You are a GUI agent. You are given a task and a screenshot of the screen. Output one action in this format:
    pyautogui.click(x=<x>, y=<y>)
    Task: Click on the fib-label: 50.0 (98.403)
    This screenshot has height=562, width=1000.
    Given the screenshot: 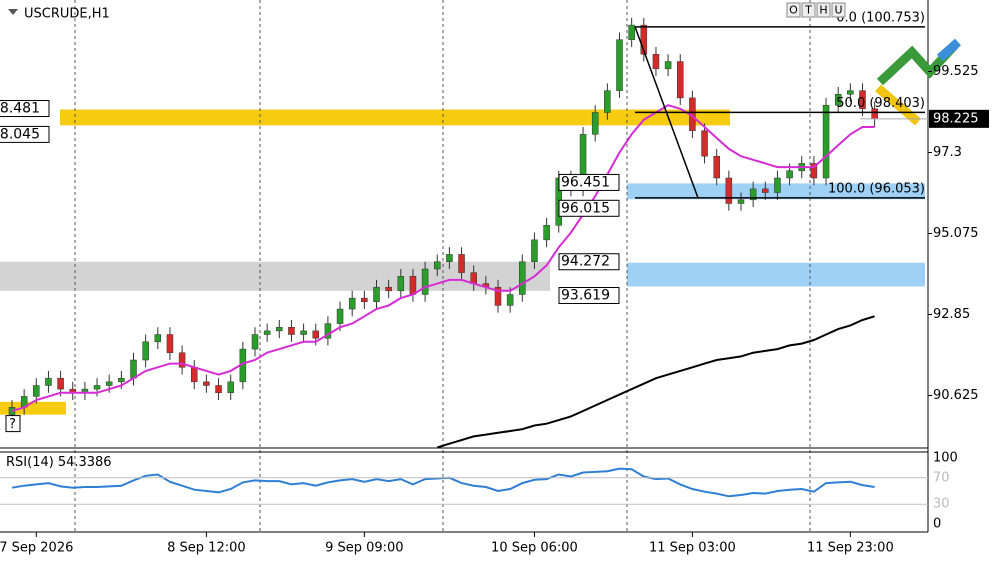 What is the action you would take?
    pyautogui.click(x=880, y=103)
    